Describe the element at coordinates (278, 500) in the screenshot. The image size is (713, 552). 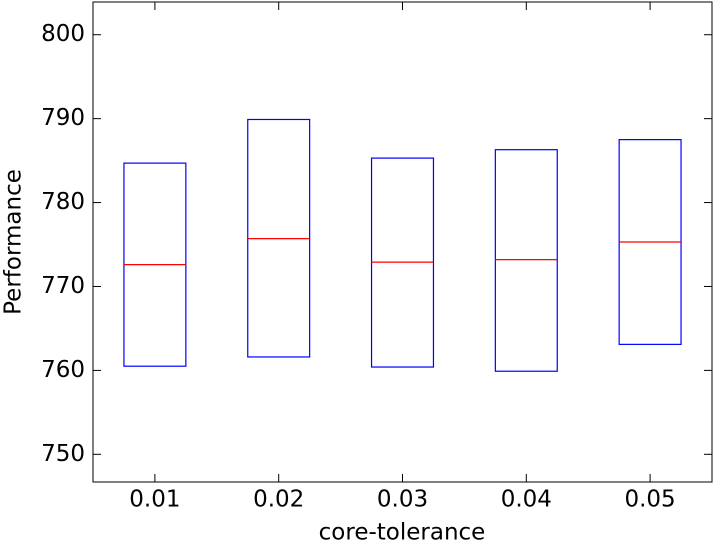
I see `x-tick-label: 0.02` at that location.